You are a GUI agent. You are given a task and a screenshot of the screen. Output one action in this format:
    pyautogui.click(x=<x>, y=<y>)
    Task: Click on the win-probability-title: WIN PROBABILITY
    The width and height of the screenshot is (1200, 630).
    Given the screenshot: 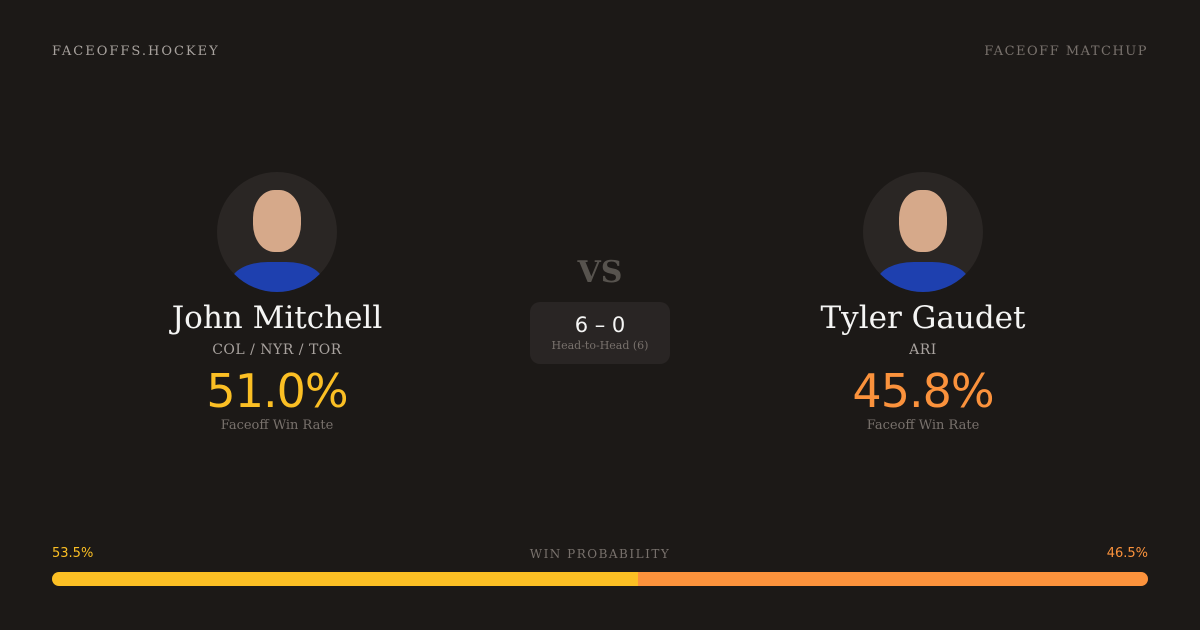 What is the action you would take?
    pyautogui.click(x=600, y=554)
    